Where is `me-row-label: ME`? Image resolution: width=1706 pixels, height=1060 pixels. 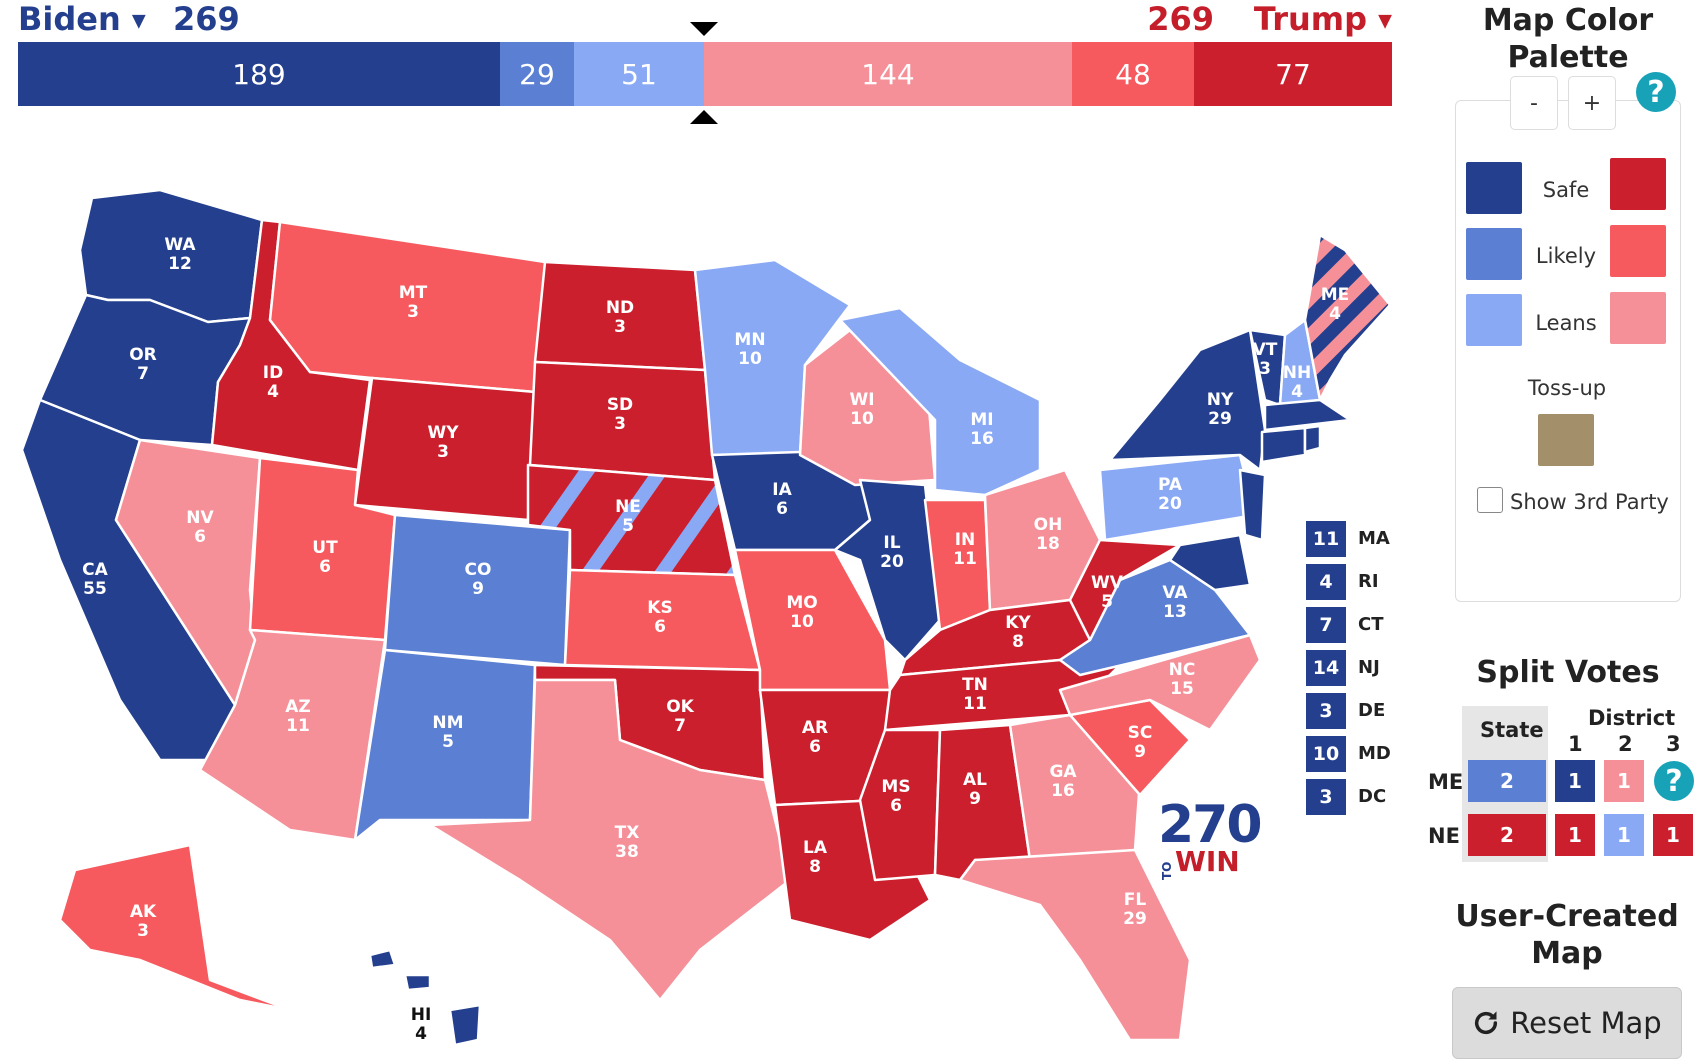
me-row-label: ME is located at coordinates (1446, 782).